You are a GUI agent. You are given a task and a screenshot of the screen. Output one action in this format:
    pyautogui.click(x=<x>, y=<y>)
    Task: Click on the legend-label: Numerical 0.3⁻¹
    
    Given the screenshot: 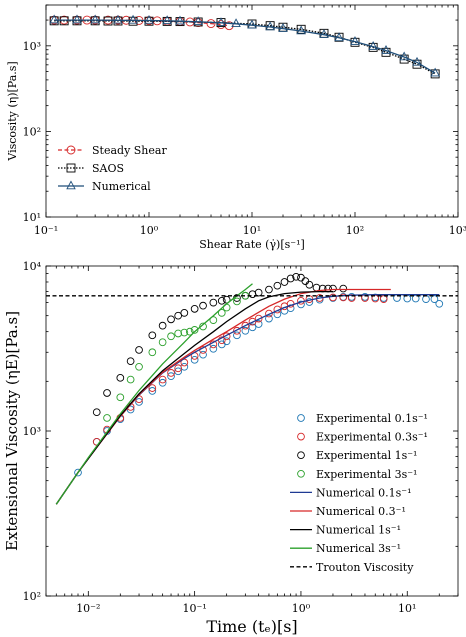 What is the action you would take?
    pyautogui.click(x=361, y=511)
    